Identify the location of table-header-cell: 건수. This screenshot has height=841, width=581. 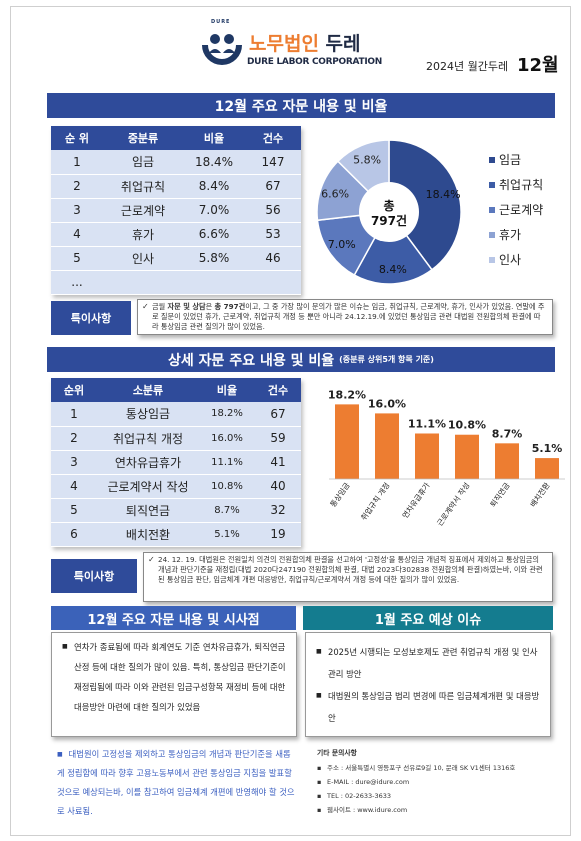
(273, 138).